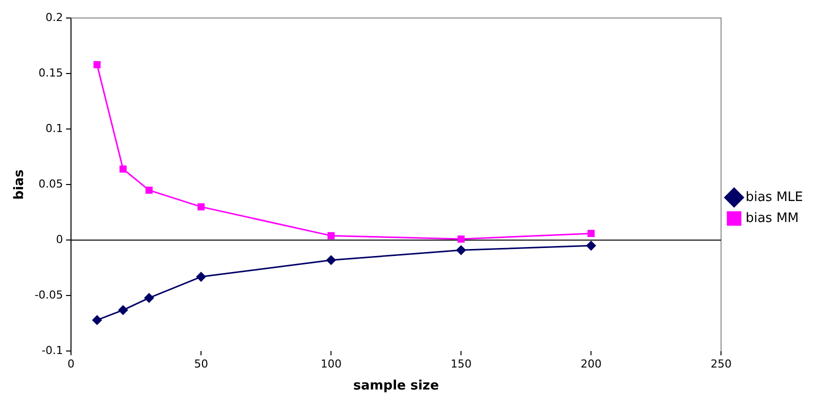 The height and width of the screenshot is (406, 831). What do you see at coordinates (53, 351) in the screenshot?
I see `y-tick-label: -0.1` at bounding box center [53, 351].